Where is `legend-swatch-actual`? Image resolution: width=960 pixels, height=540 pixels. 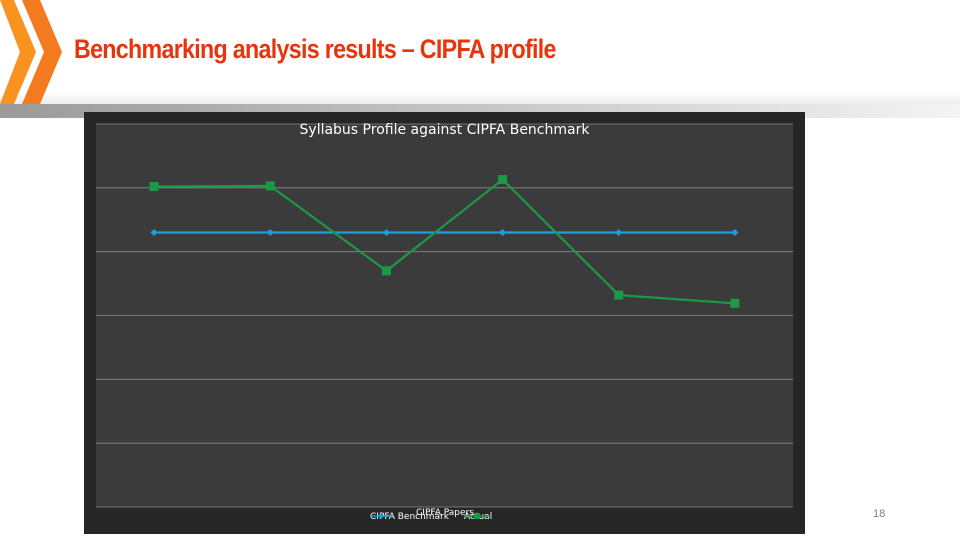
legend-swatch-actual is located at coordinates (477, 516).